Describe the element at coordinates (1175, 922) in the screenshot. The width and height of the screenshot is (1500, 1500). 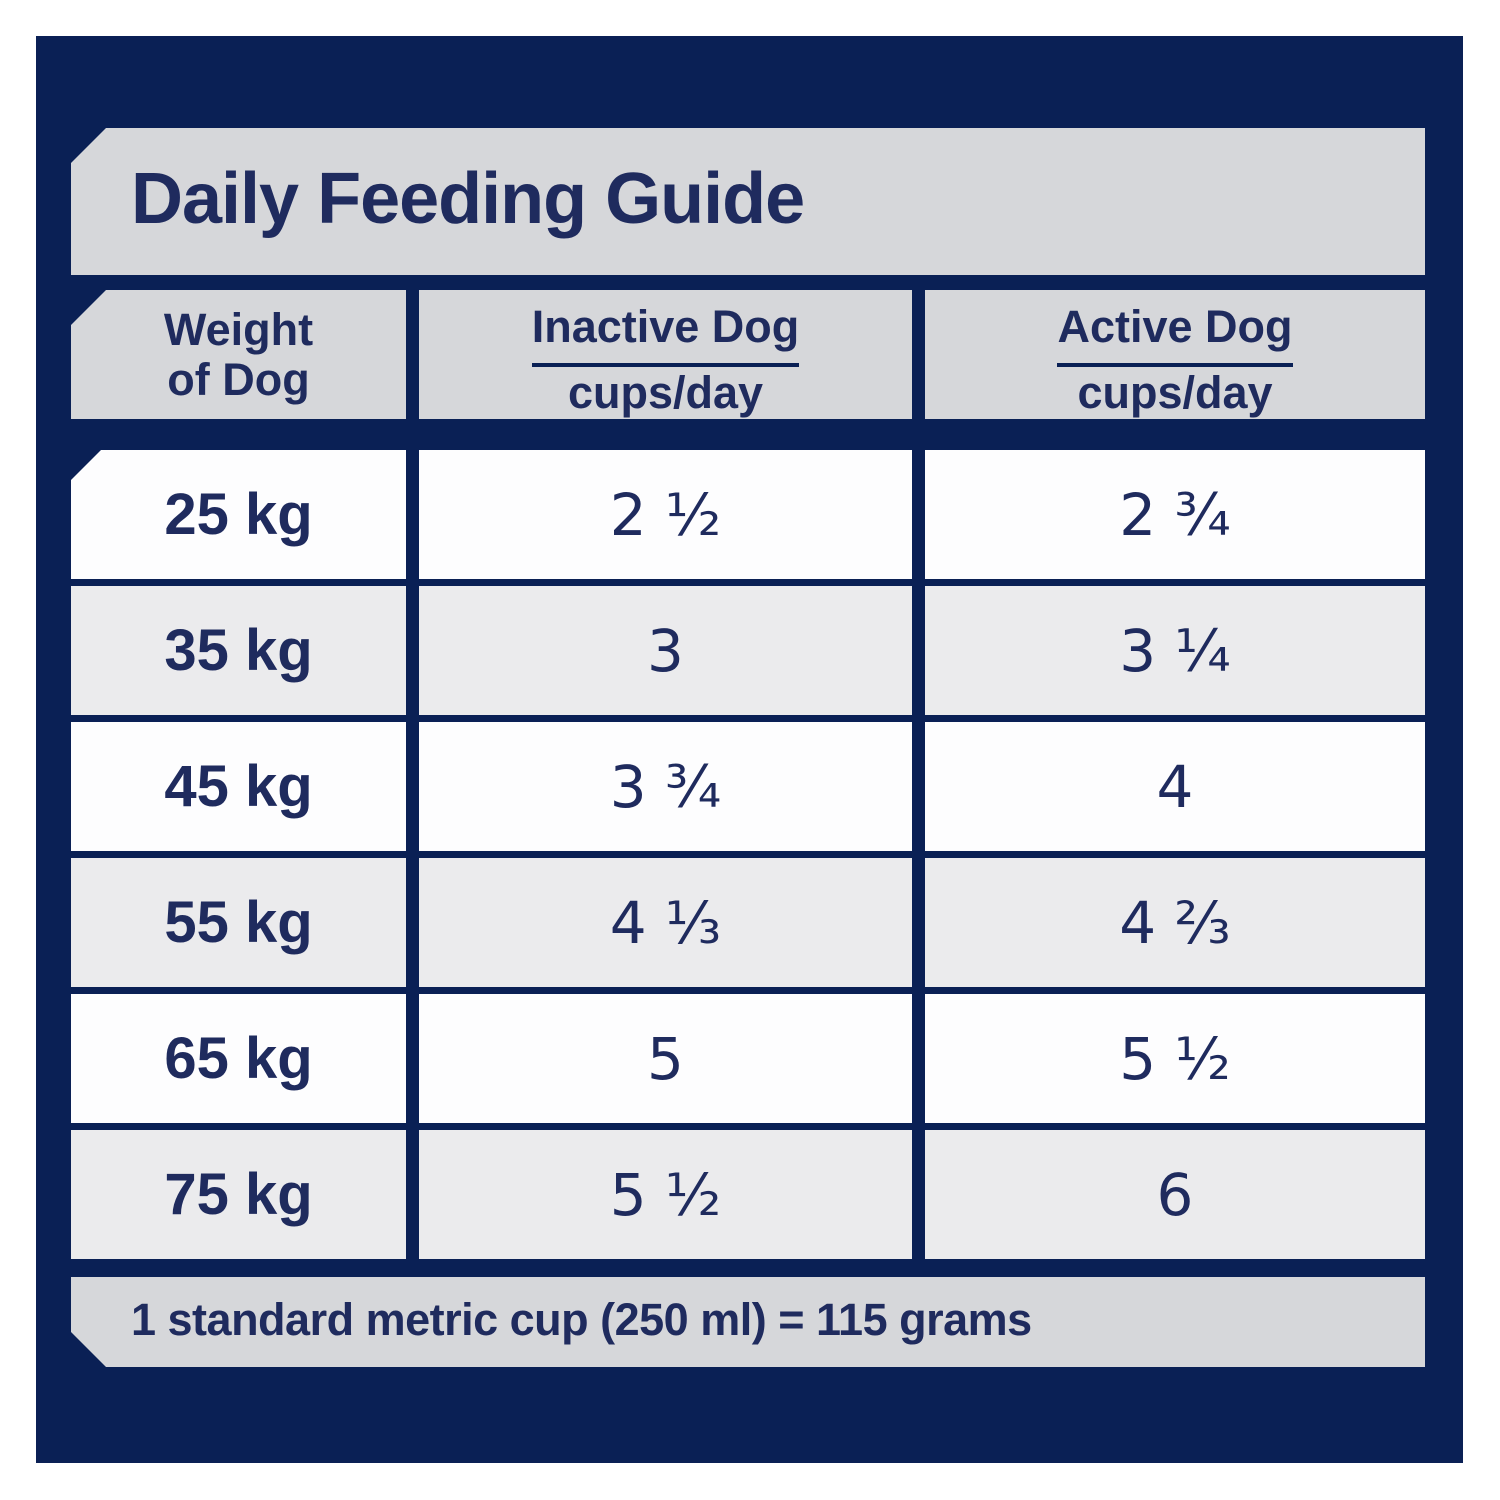
I see `active-value-cell: 4 ⅔` at that location.